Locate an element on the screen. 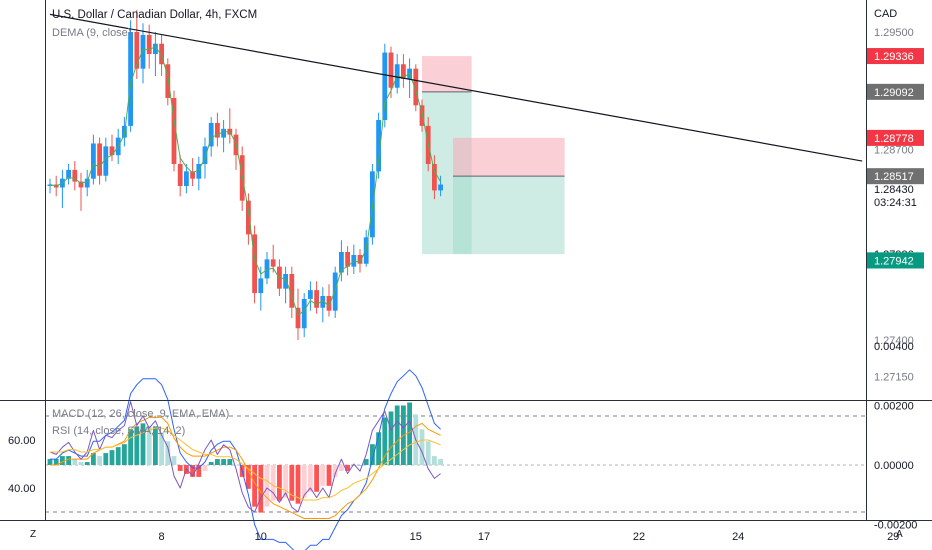 The height and width of the screenshot is (550, 932). rsi-tick-label: 60.00 is located at coordinates (22, 441).